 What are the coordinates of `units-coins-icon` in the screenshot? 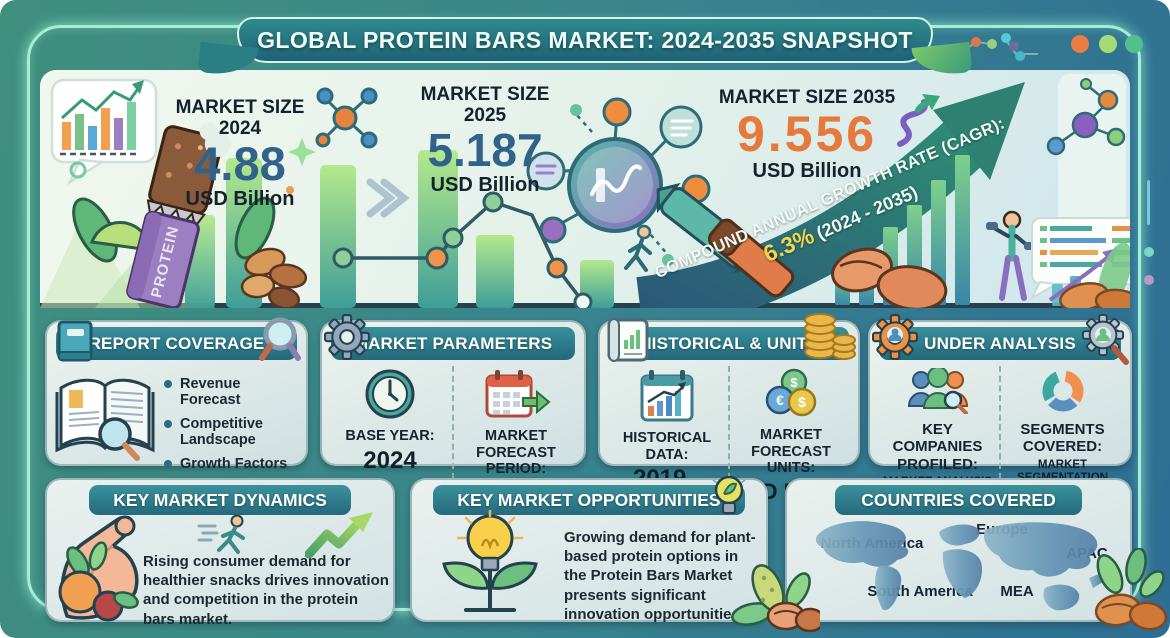 It's located at (830, 336).